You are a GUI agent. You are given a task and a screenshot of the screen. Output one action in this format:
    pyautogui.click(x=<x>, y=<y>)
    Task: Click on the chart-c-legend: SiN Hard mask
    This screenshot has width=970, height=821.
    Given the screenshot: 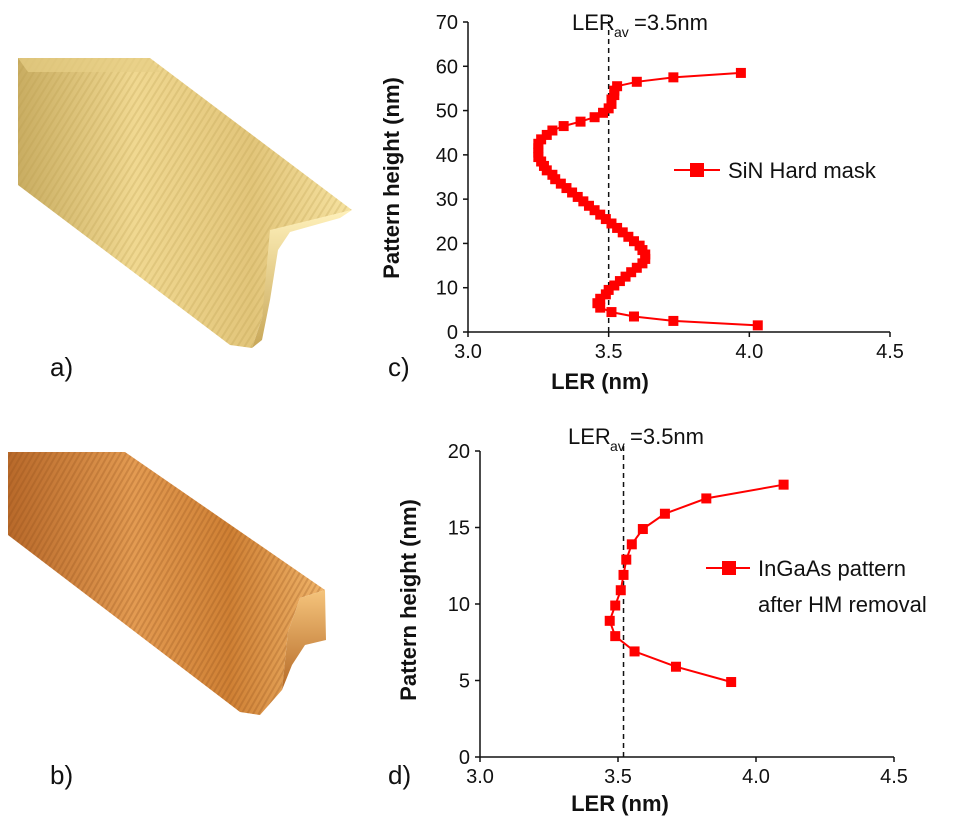 What is the action you would take?
    pyautogui.click(x=775, y=170)
    